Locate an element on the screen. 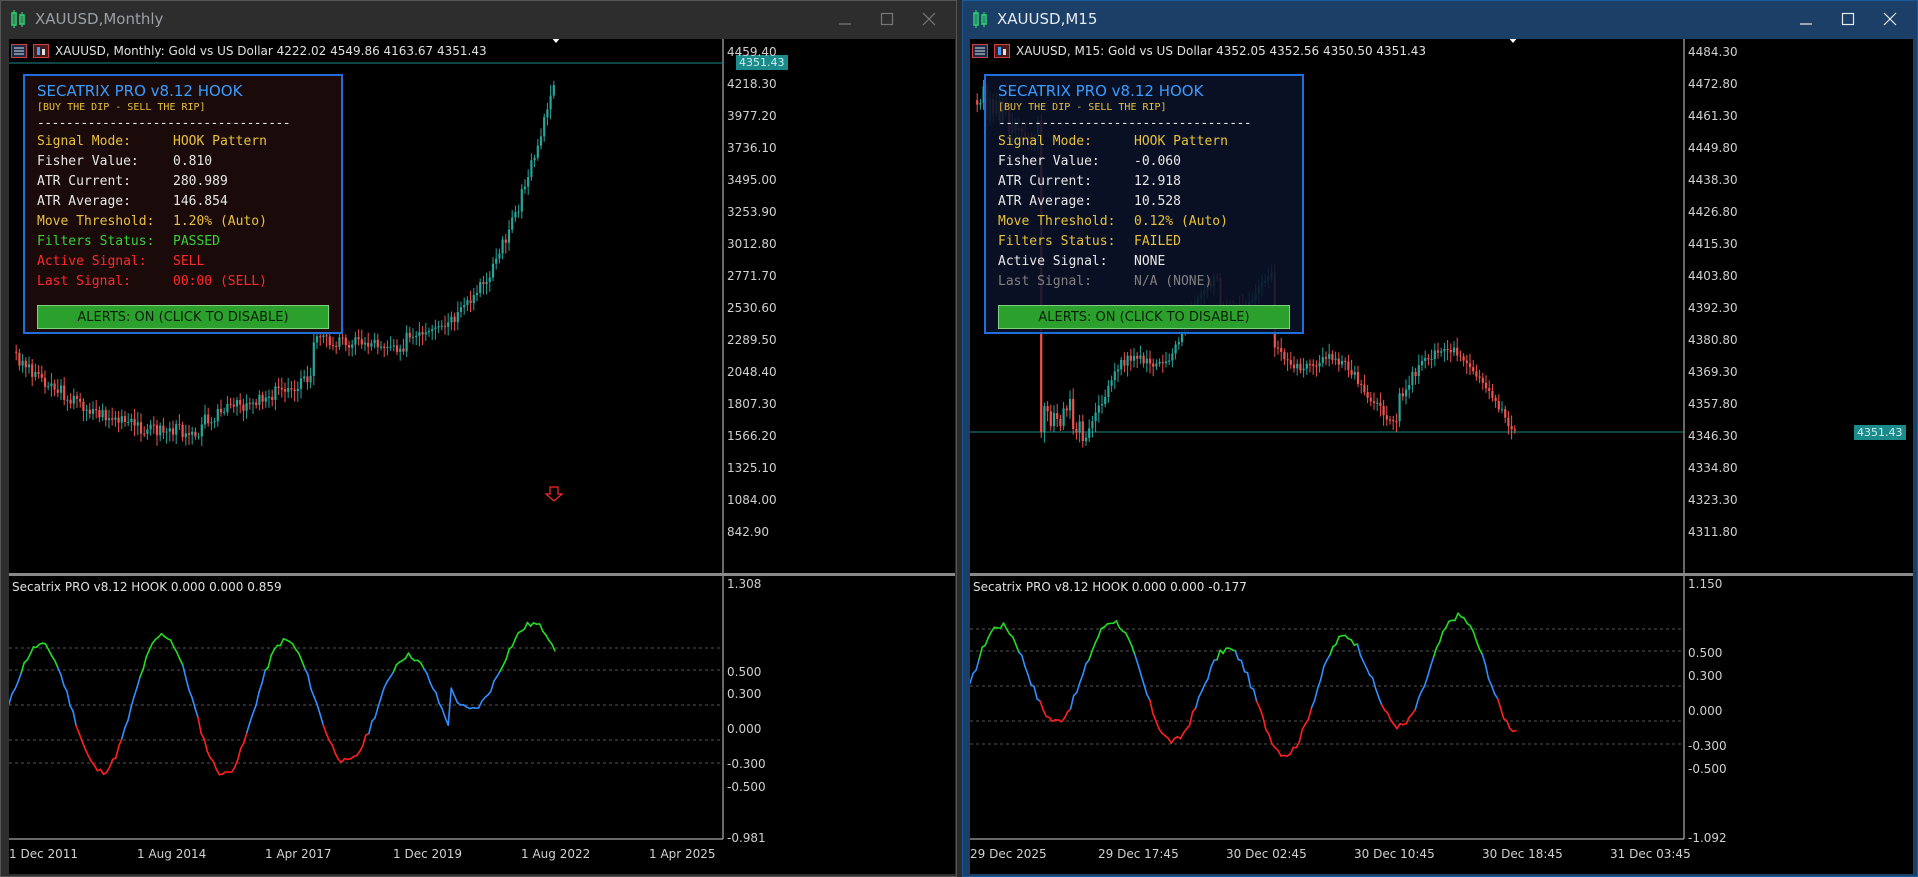 Image resolution: width=1918 pixels, height=877 pixels. maximize-icon is located at coordinates (1848, 19).